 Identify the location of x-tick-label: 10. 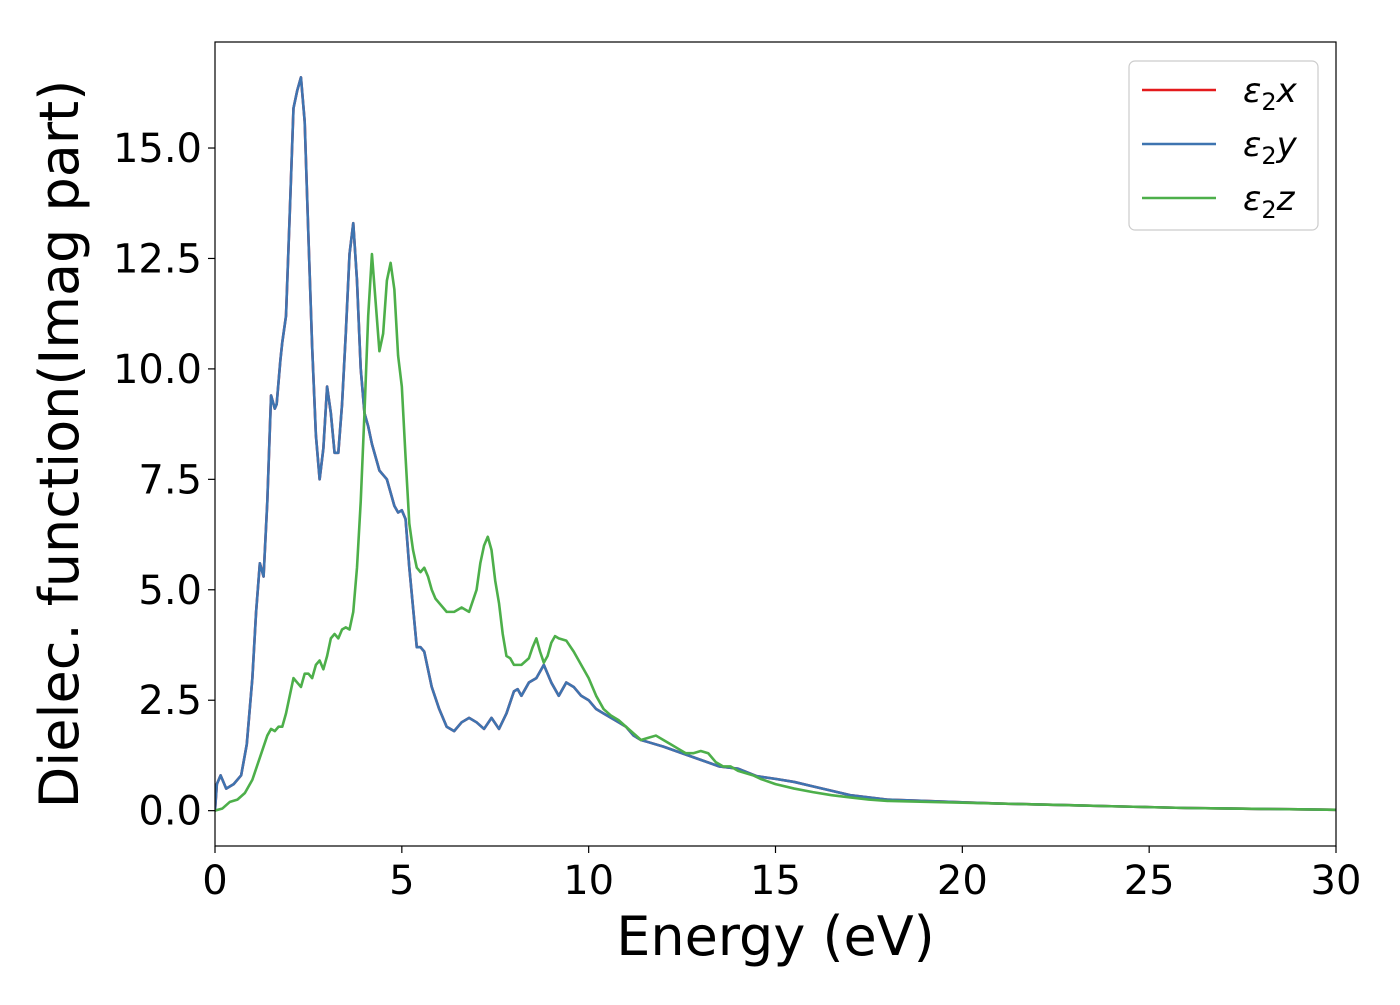
(588, 881).